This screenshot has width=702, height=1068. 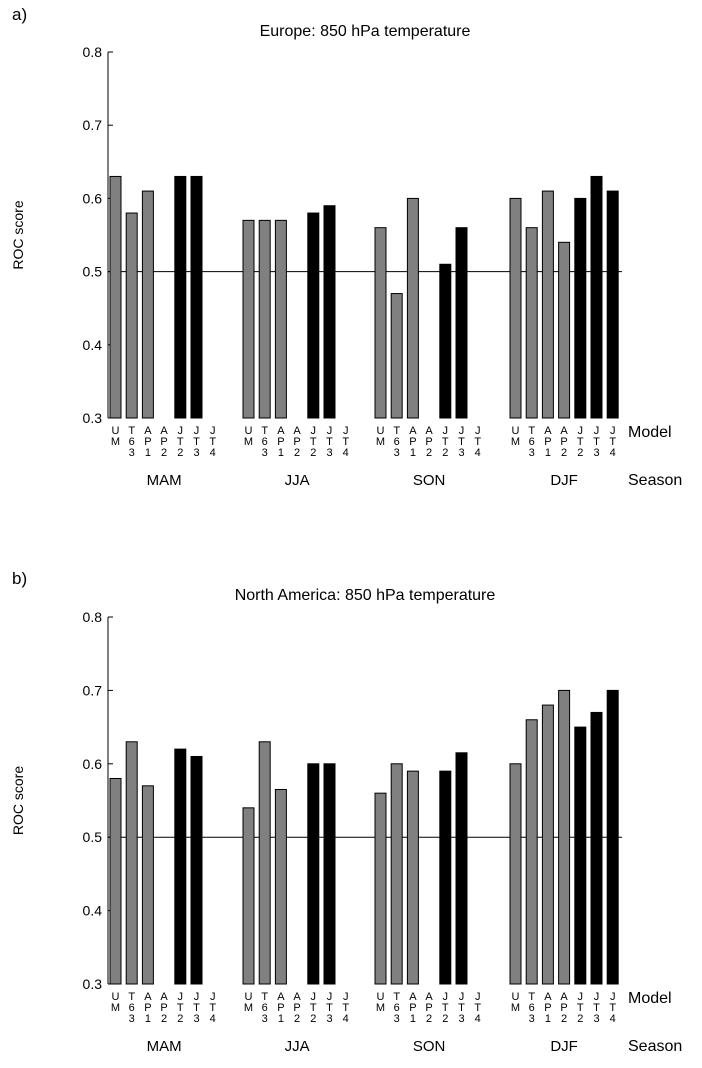 I want to click on y-axis-label: ROC score, so click(x=18, y=234).